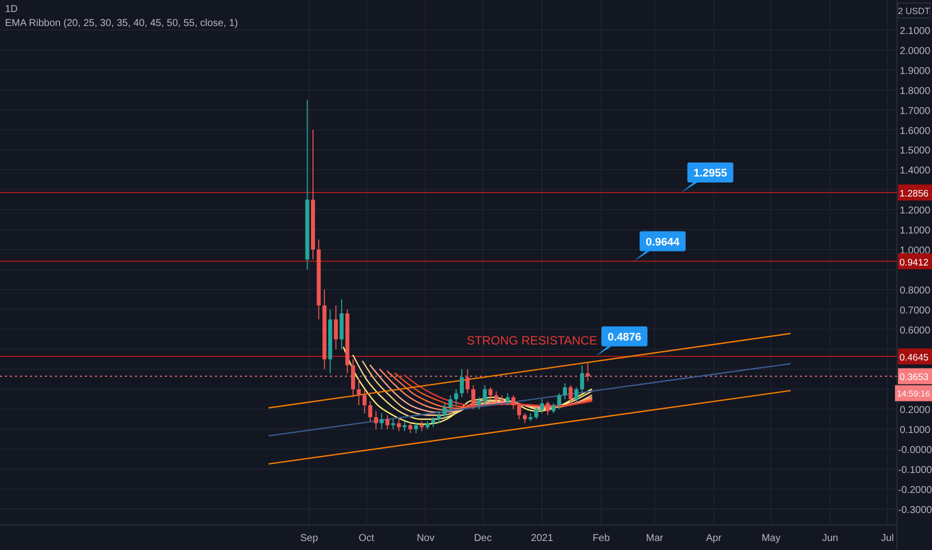  What do you see at coordinates (483, 538) in the screenshot?
I see `x-tick-label: Dec` at bounding box center [483, 538].